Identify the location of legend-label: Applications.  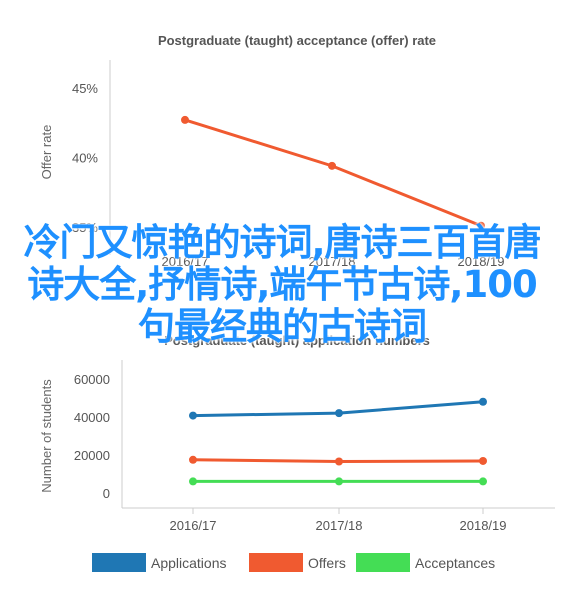
(189, 563).